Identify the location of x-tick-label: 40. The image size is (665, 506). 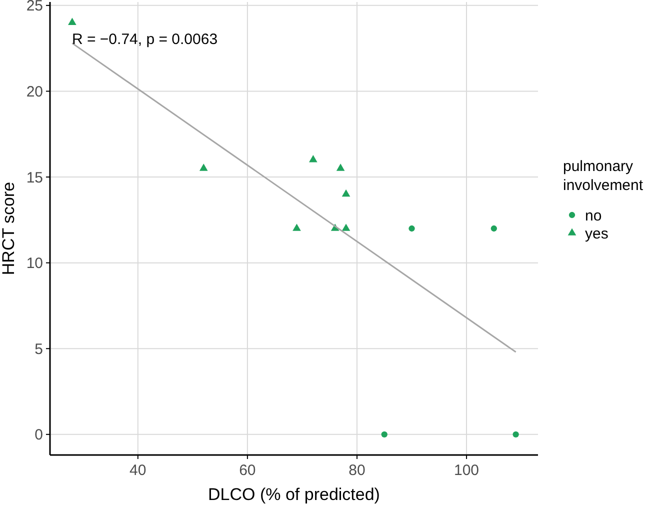
(138, 470).